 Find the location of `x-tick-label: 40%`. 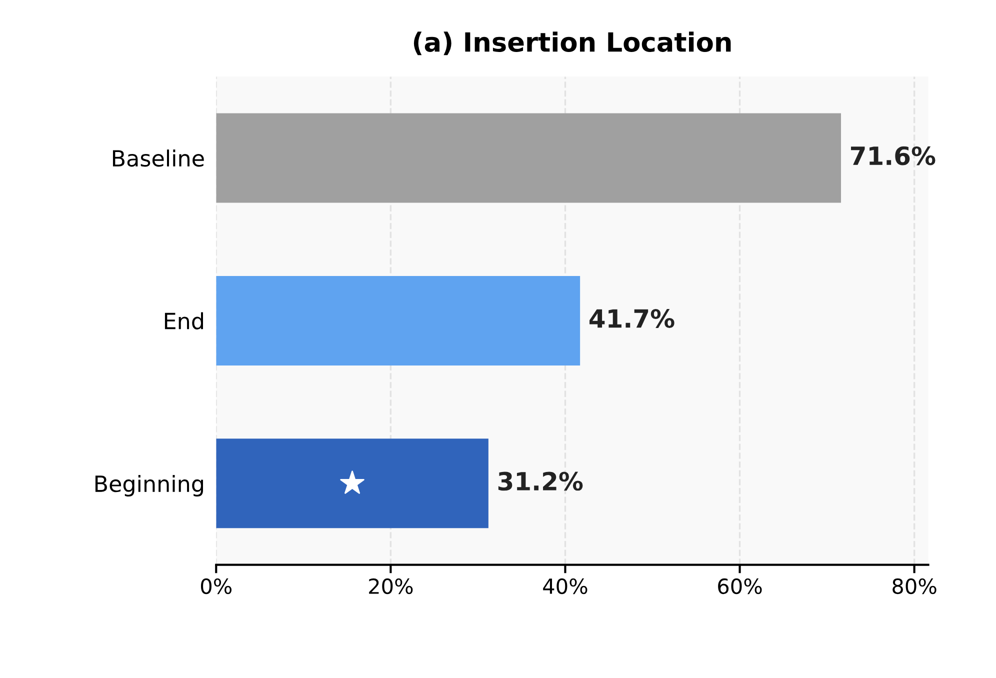

x-tick-label: 40% is located at coordinates (565, 586).